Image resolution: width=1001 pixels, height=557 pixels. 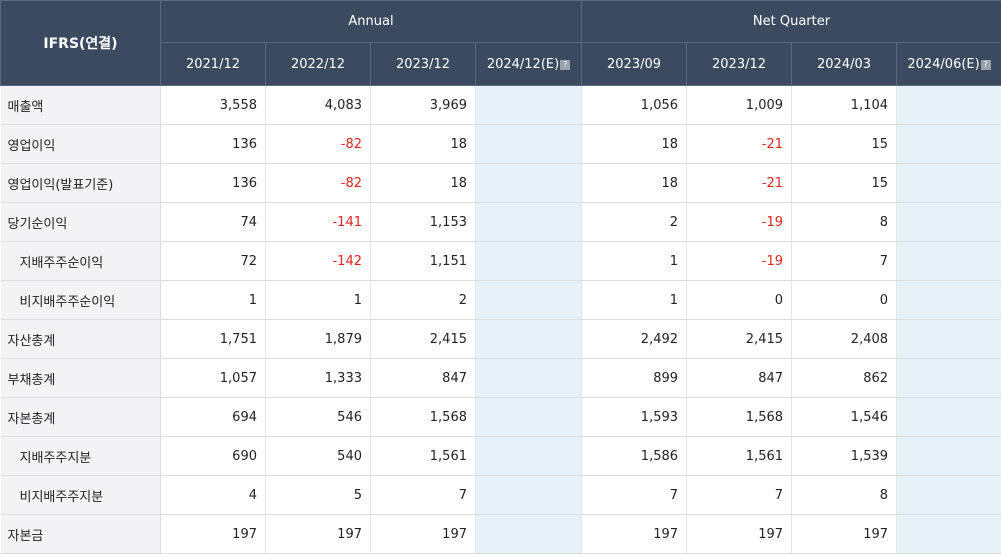 What do you see at coordinates (80, 378) in the screenshot?
I see `row-label: 부채총계` at bounding box center [80, 378].